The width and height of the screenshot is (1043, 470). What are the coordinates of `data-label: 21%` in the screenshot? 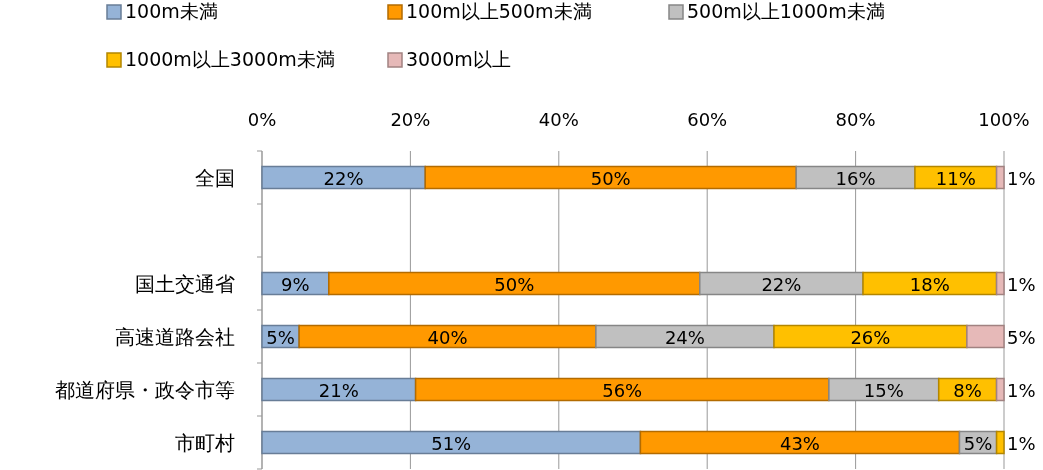 It's located at (338, 390).